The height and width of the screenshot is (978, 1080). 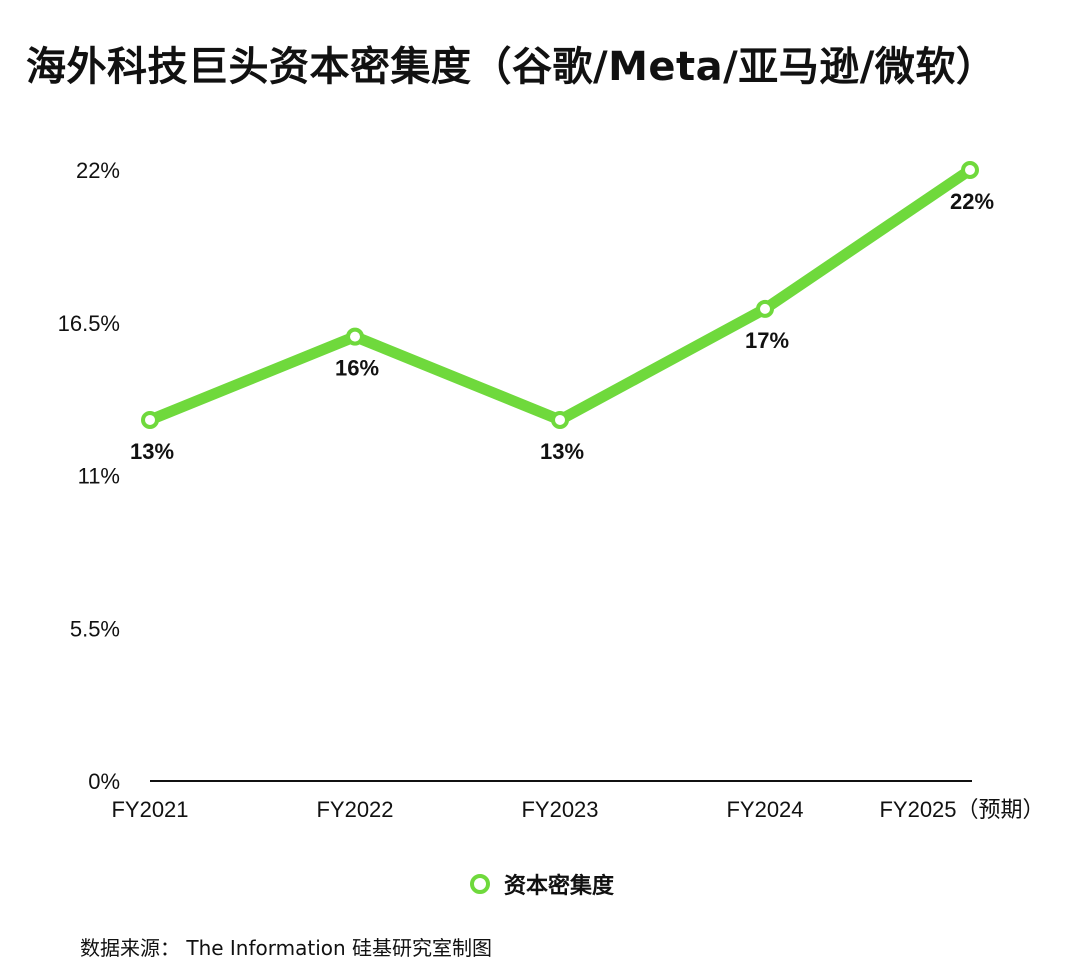 I want to click on x-tick-label: FY2023, so click(x=559, y=809).